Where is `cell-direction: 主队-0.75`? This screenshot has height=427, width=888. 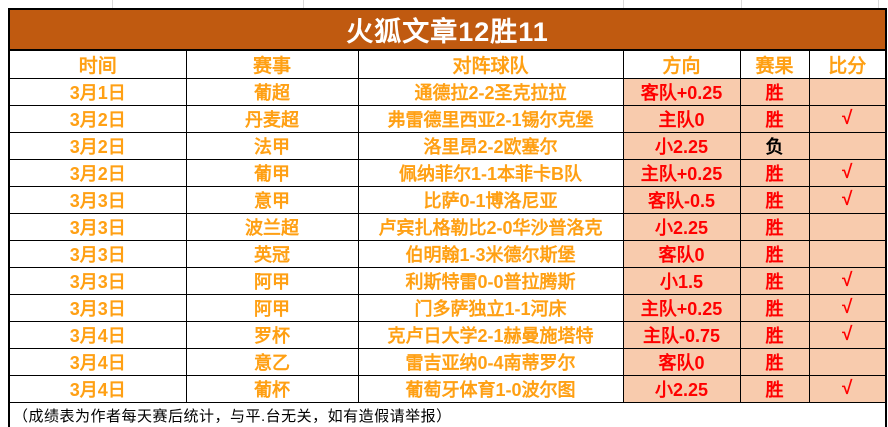 cell-direction: 主队-0.75 is located at coordinates (681, 335).